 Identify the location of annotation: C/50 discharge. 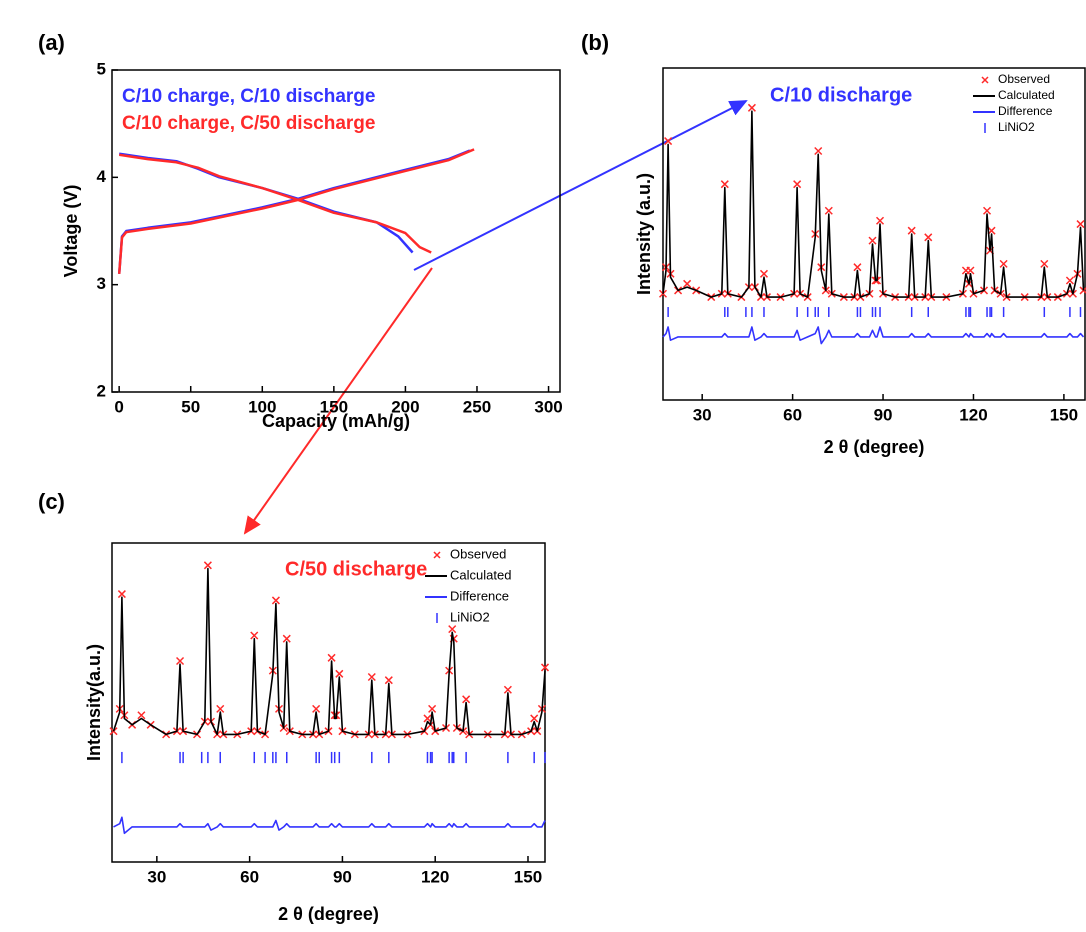
(356, 569).